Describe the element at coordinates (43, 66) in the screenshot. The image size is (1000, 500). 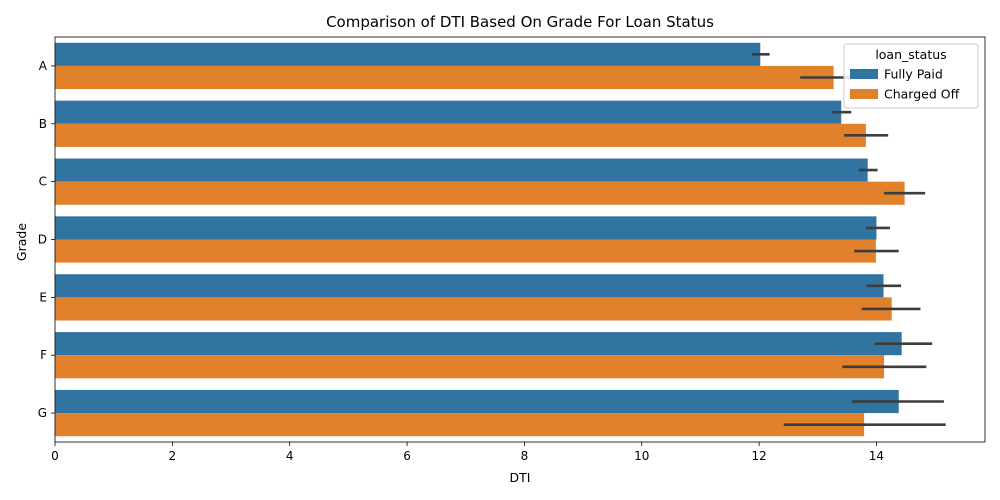
I see `y-tick-label: A` at that location.